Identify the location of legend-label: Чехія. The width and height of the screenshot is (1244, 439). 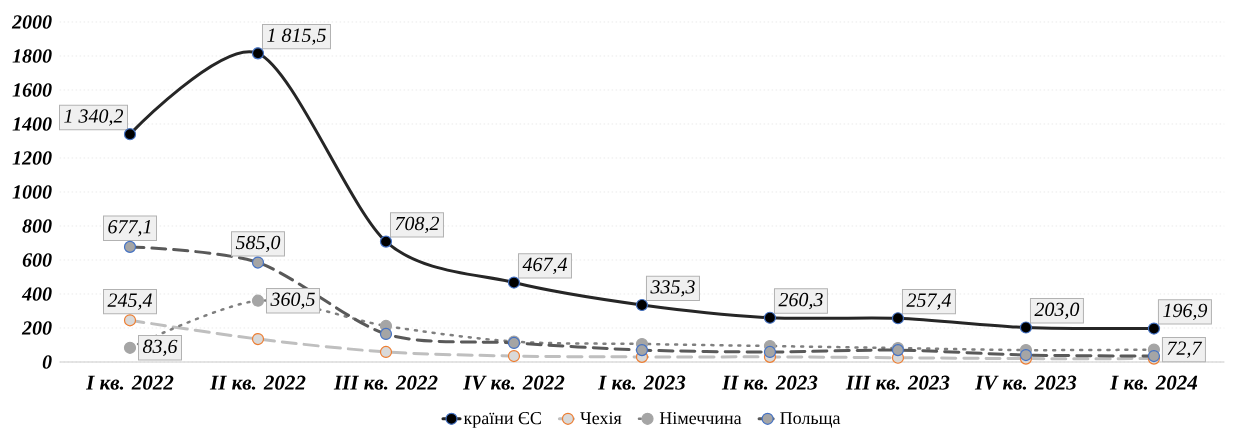
(601, 418).